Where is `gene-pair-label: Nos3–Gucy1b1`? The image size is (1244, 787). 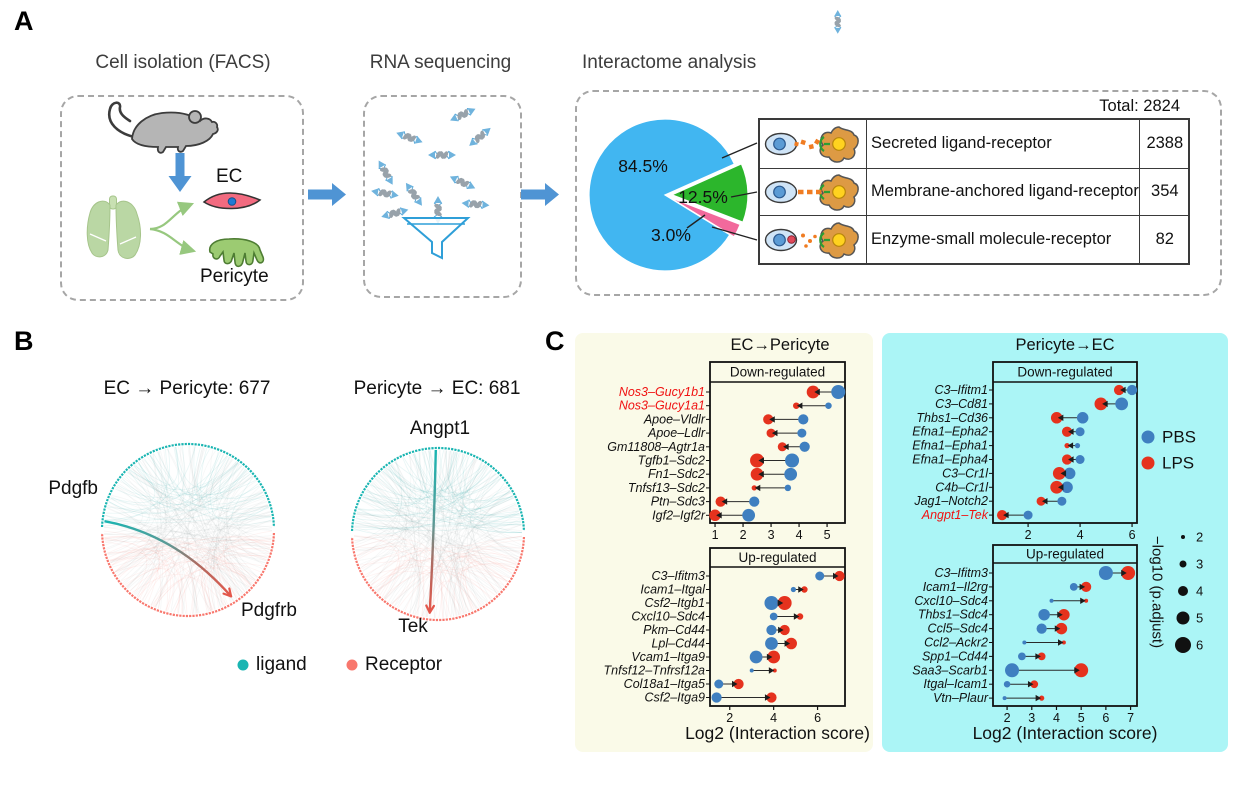
gene-pair-label: Nos3–Gucy1b1 is located at coordinates (662, 392).